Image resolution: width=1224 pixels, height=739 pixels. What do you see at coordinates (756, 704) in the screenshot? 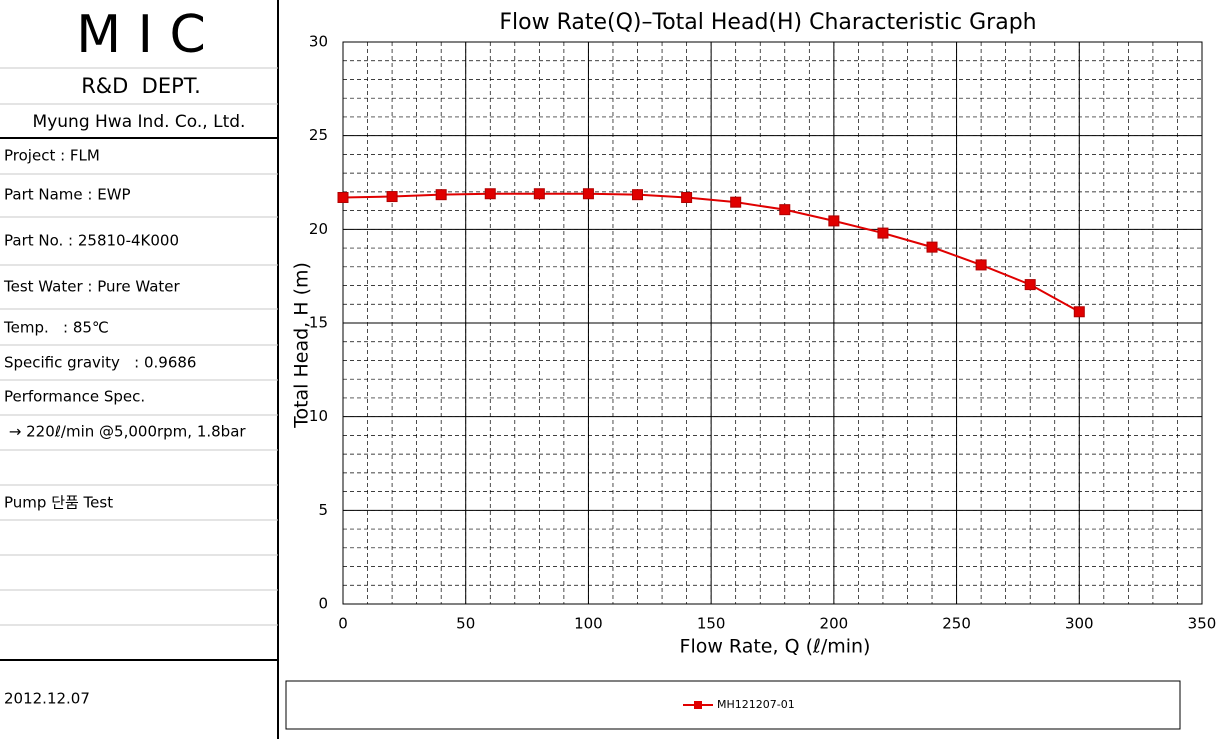
I see `legend-label: MH121207-01` at bounding box center [756, 704].